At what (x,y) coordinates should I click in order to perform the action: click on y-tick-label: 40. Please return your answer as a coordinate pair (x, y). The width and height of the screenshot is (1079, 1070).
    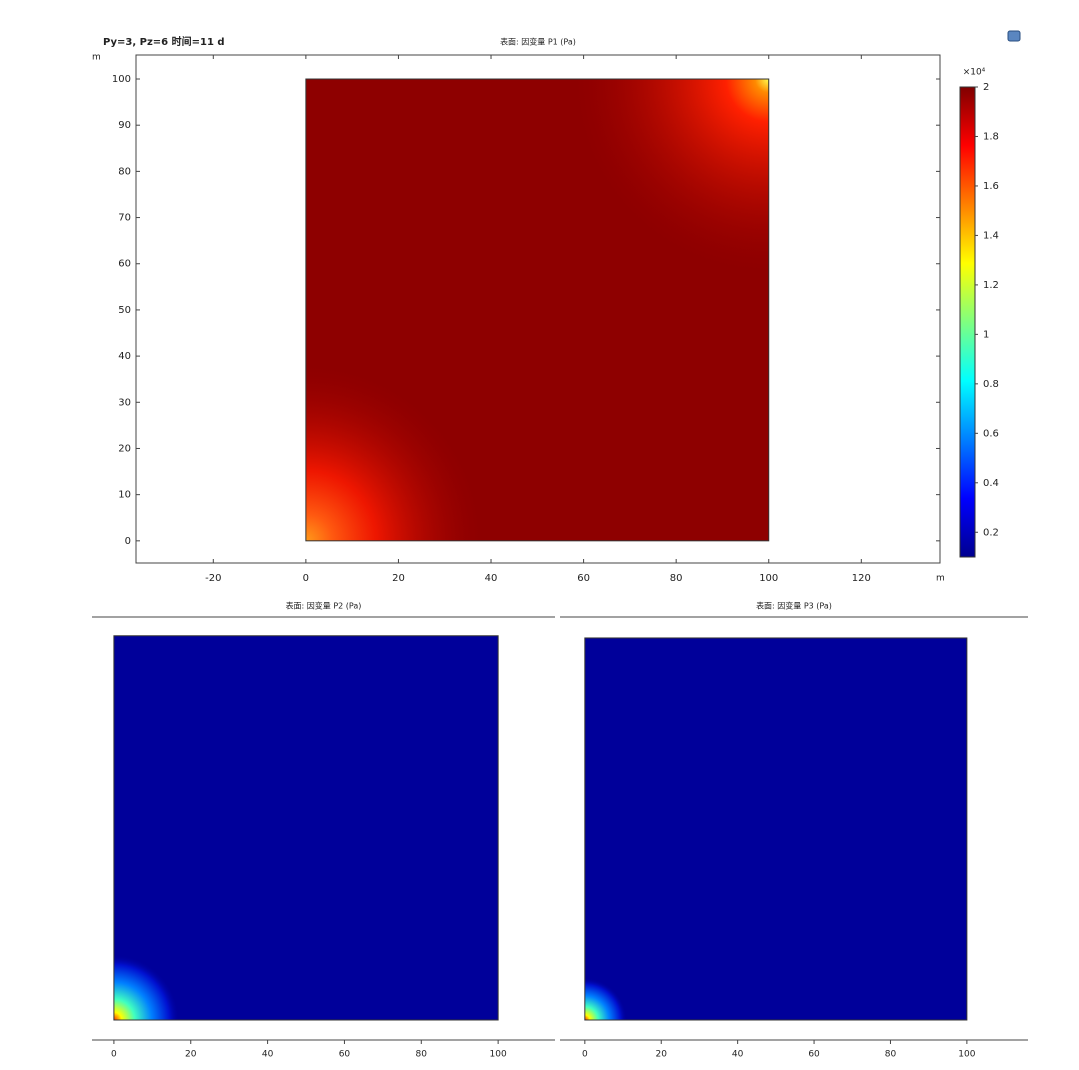
    Looking at the image, I should click on (124, 356).